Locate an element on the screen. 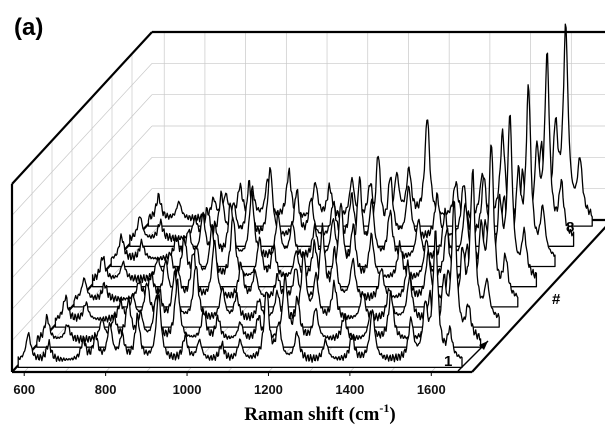  x-tick-label: 1600 is located at coordinates (431, 389).